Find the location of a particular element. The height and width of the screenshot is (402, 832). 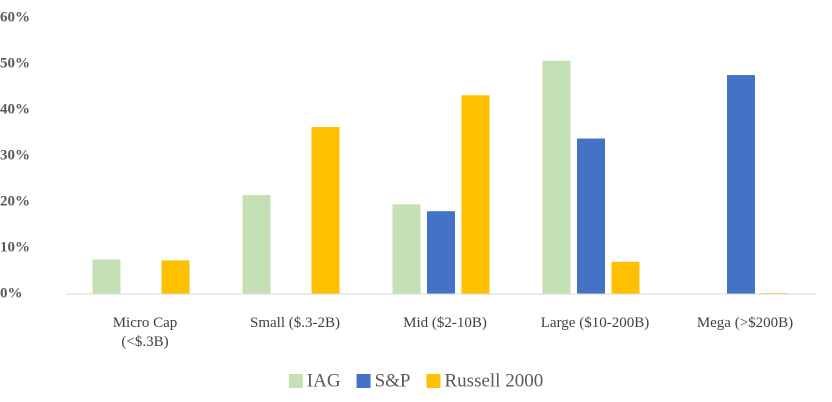

legend-label: IAG is located at coordinates (324, 380).